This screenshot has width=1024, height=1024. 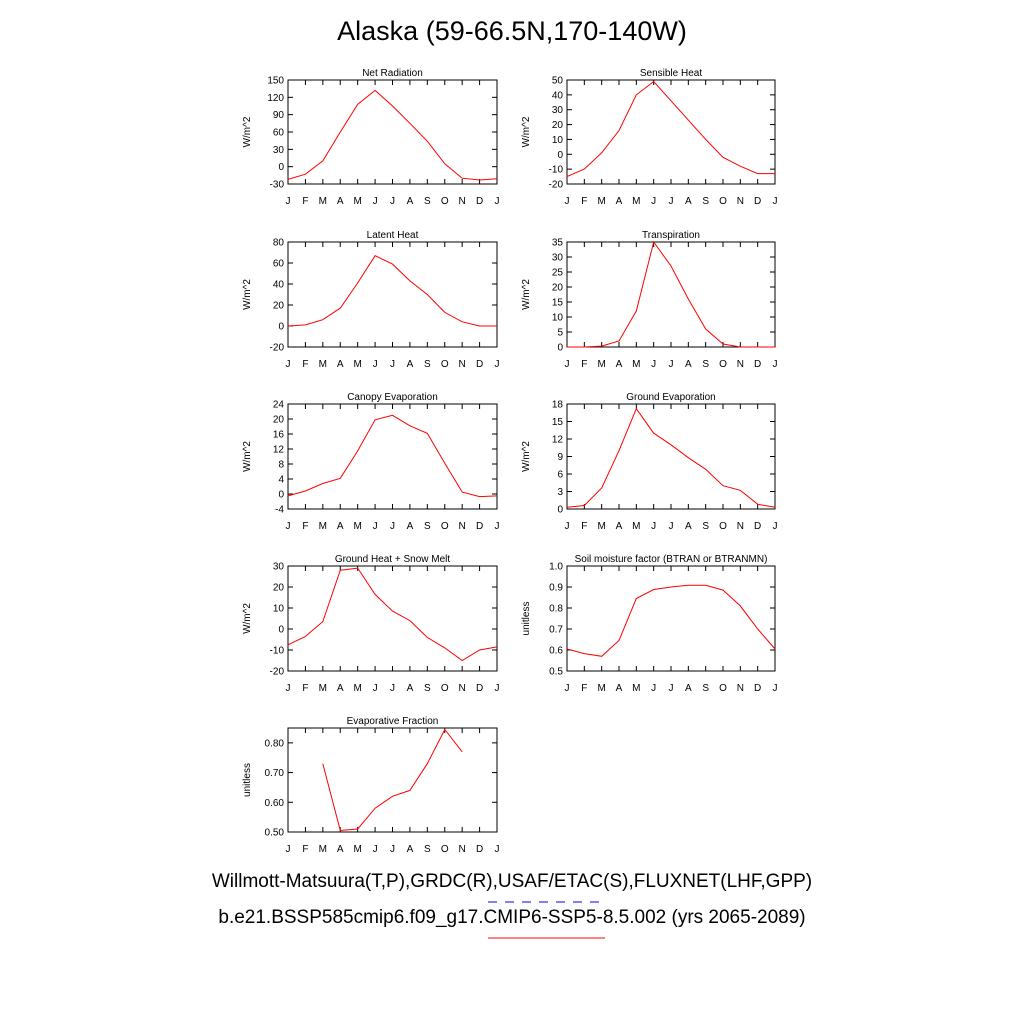 What do you see at coordinates (560, 457) in the screenshot?
I see `y-tick-label: 9` at bounding box center [560, 457].